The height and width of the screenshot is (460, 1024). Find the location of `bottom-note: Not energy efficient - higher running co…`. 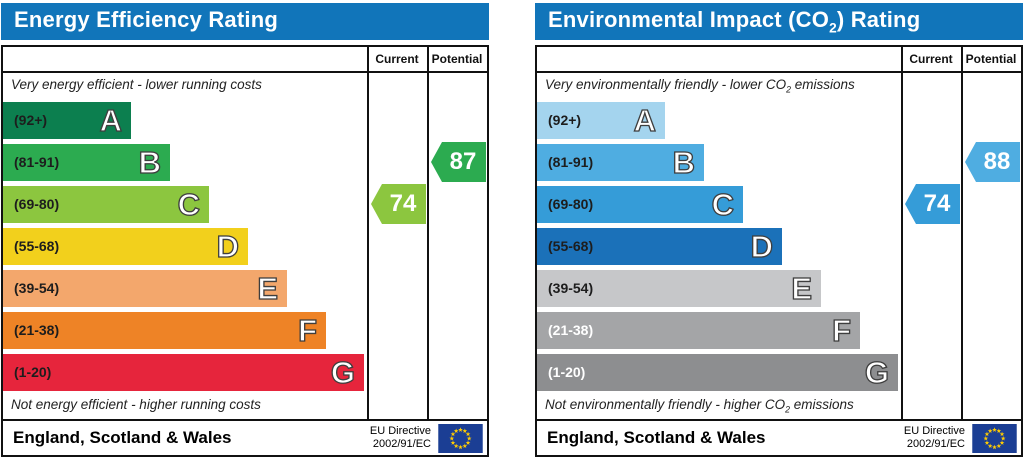

bottom-note: Not energy efficient - higher running co… is located at coordinates (136, 405).